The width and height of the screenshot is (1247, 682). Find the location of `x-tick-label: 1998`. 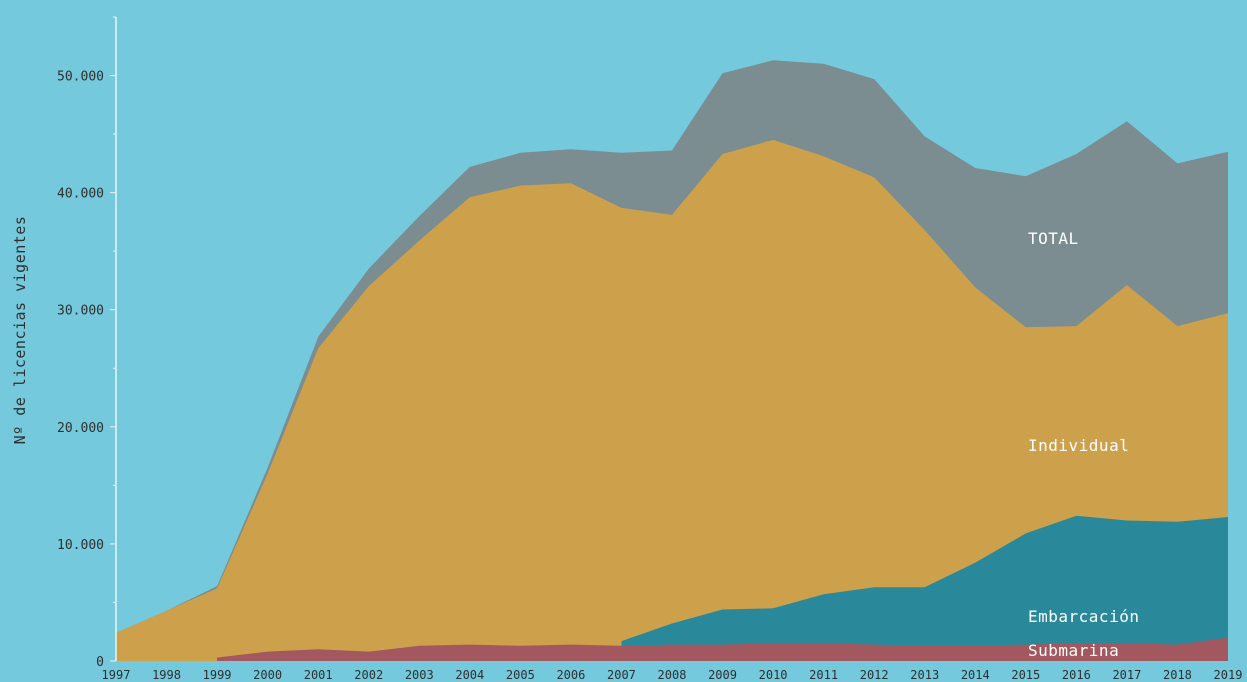

x-tick-label: 1998 is located at coordinates (166, 675).